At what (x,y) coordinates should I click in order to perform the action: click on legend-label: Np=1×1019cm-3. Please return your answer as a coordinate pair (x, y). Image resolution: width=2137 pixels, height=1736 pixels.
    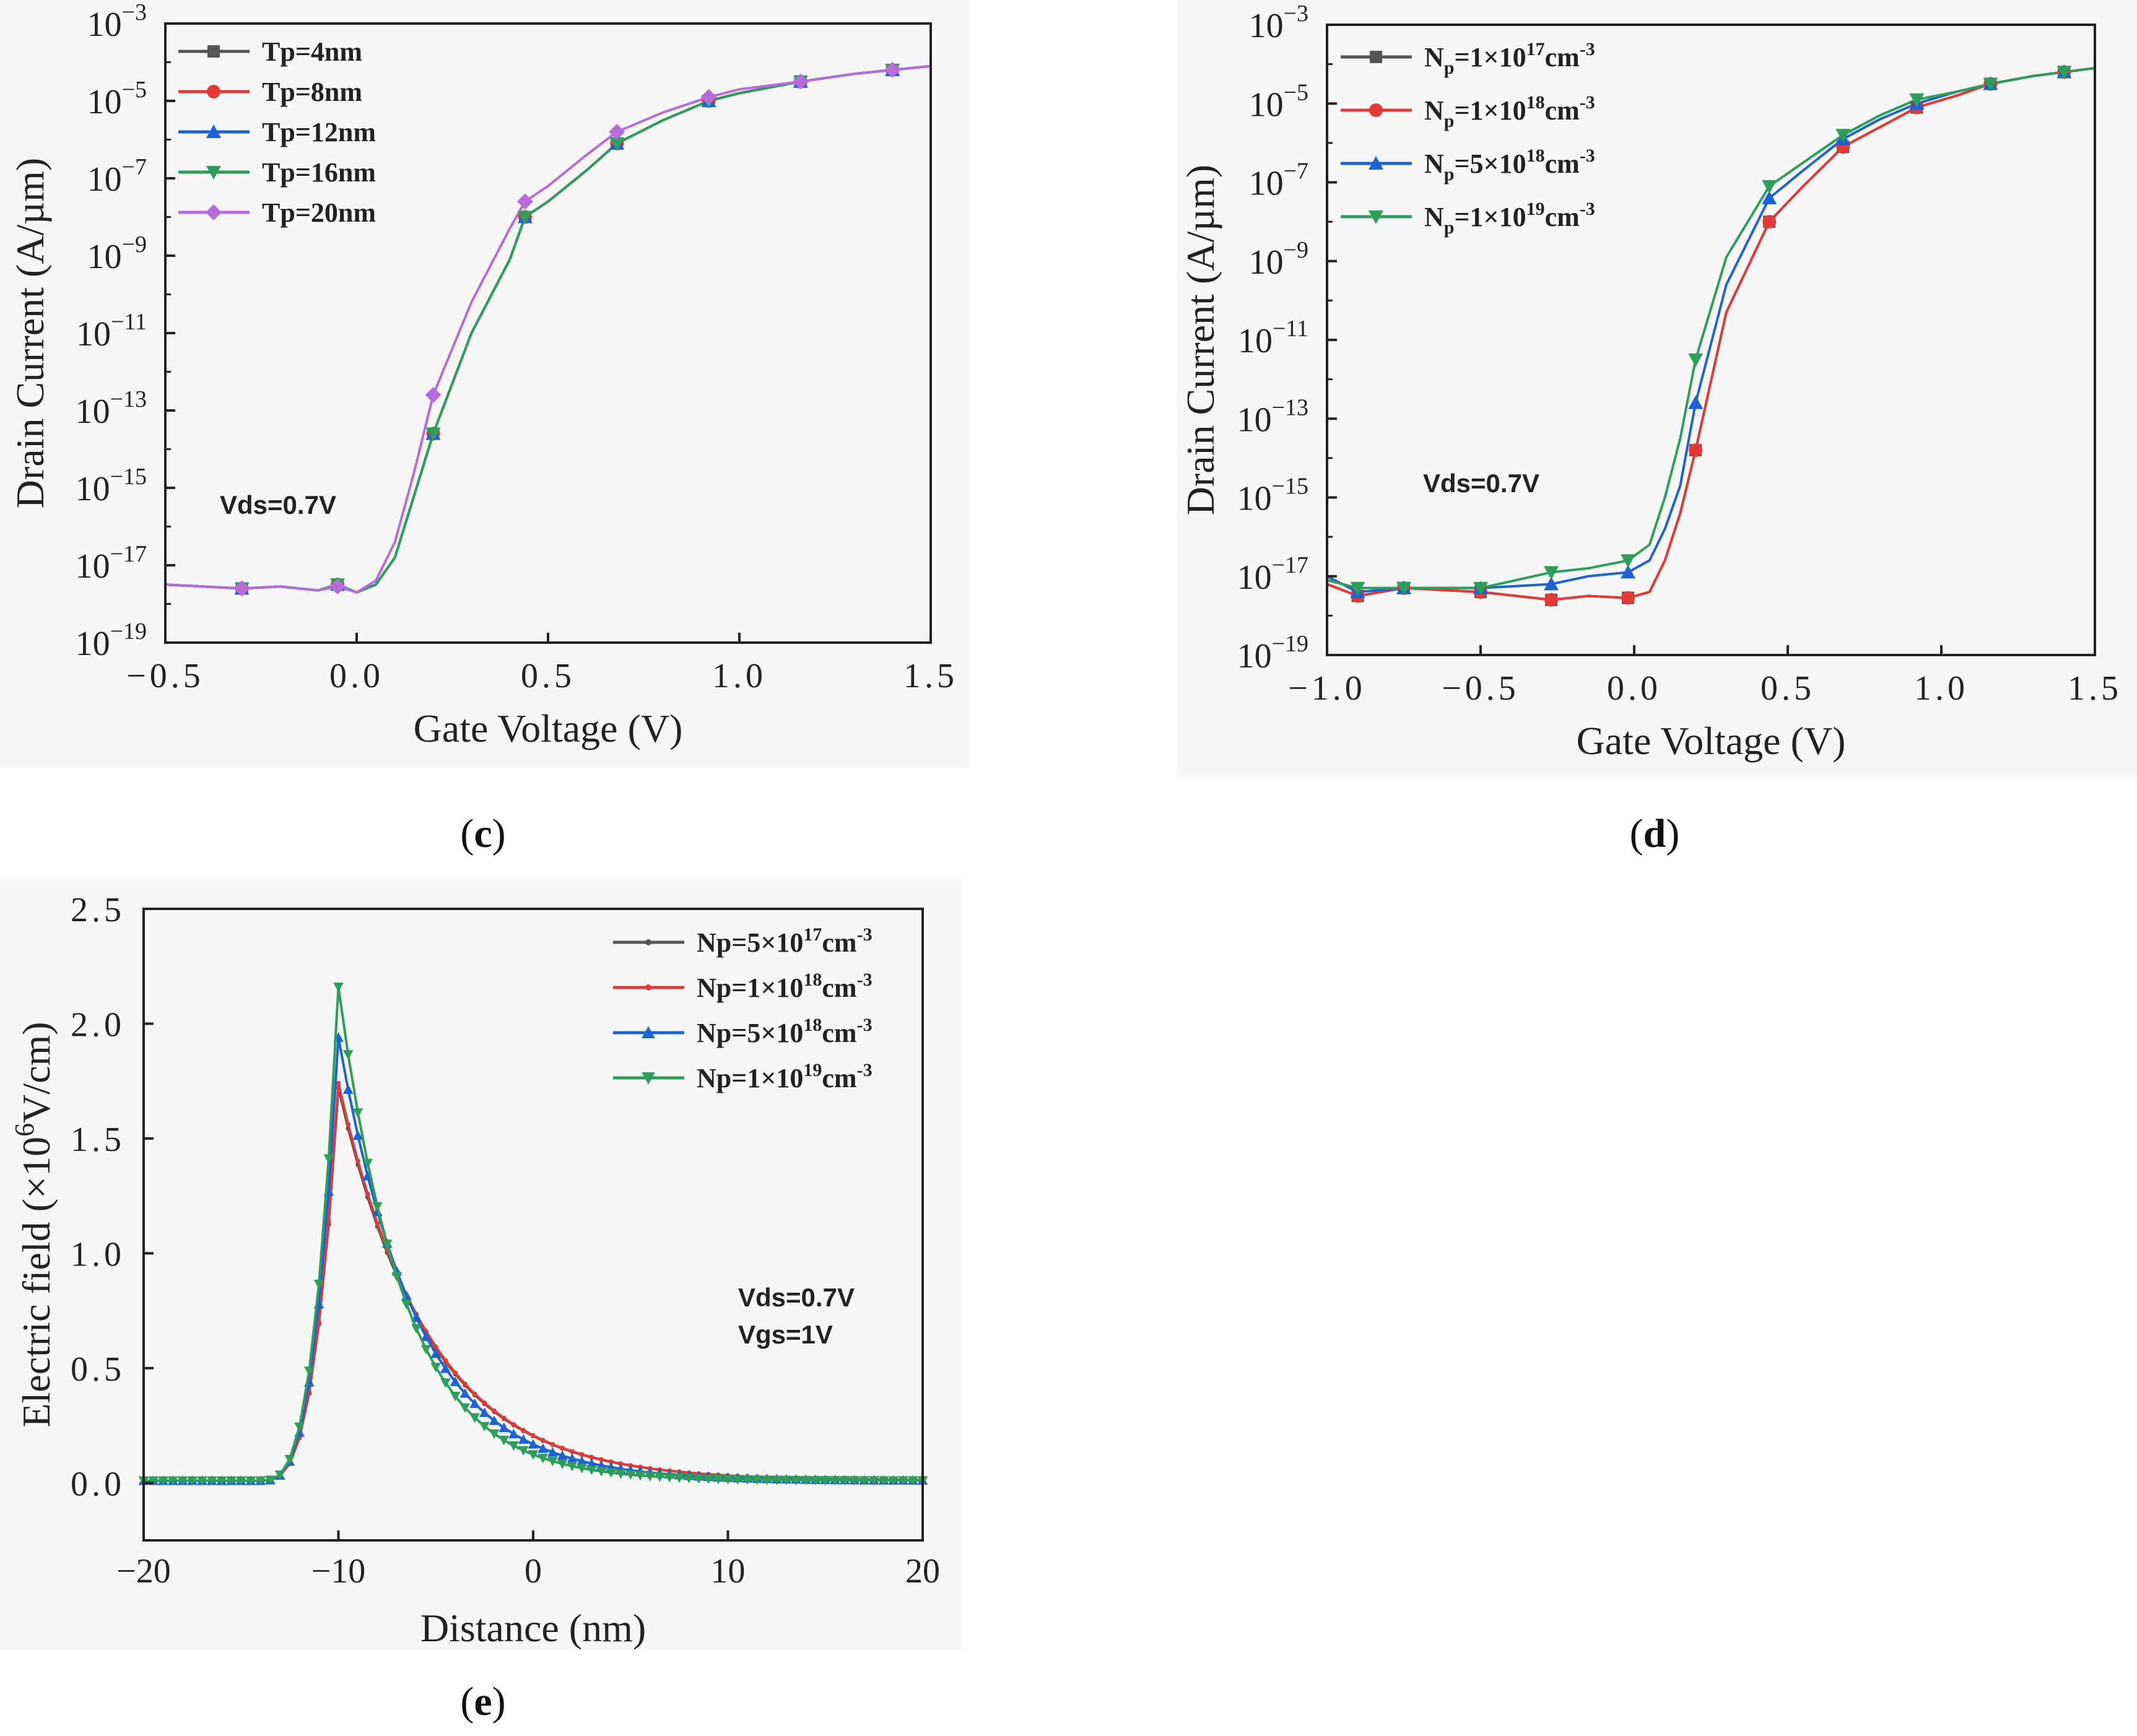
    Looking at the image, I should click on (785, 1076).